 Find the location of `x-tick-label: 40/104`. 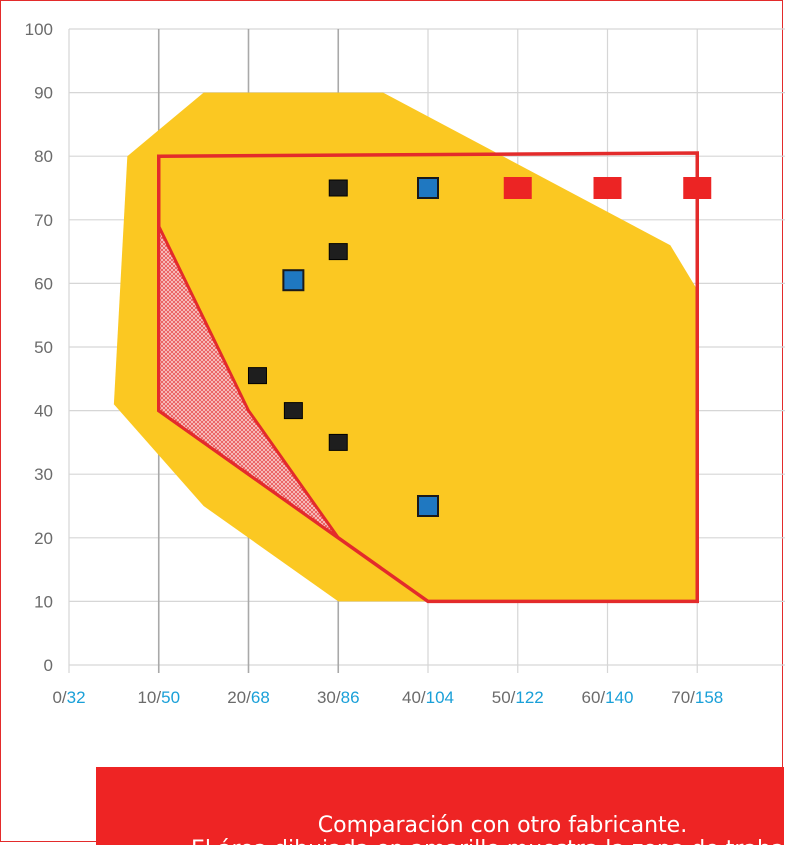

x-tick-label: 40/104 is located at coordinates (428, 697).